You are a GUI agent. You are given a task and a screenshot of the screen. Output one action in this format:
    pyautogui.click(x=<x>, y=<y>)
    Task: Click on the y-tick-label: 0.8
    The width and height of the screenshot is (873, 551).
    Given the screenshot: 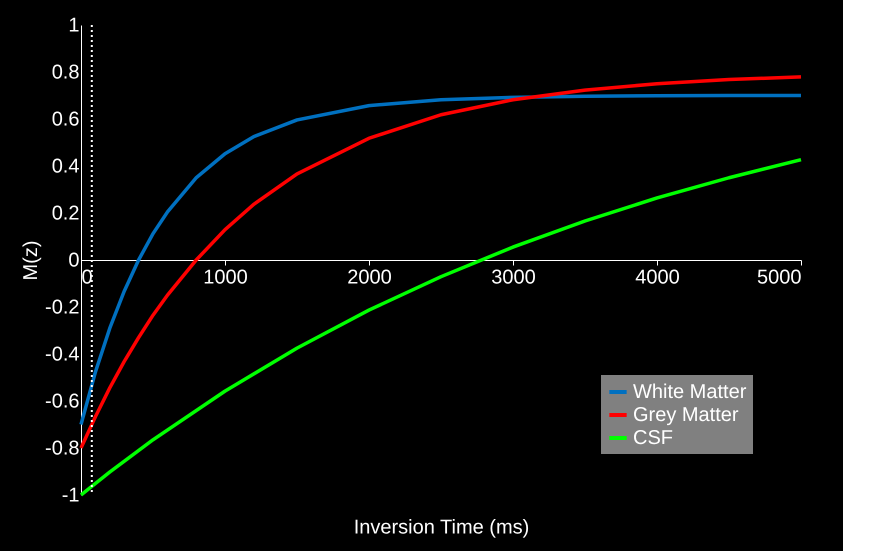 What is the action you would take?
    pyautogui.click(x=66, y=73)
    